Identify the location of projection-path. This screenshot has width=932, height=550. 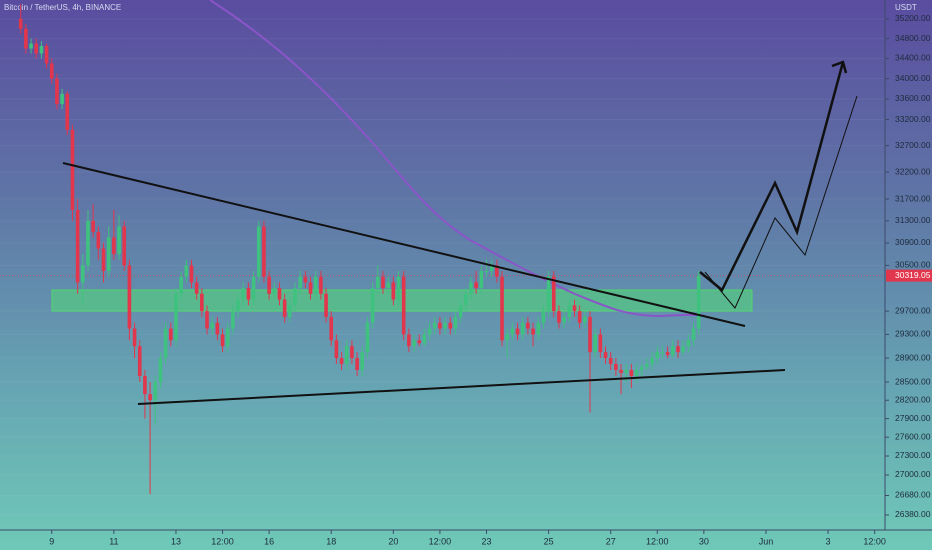
(772, 176).